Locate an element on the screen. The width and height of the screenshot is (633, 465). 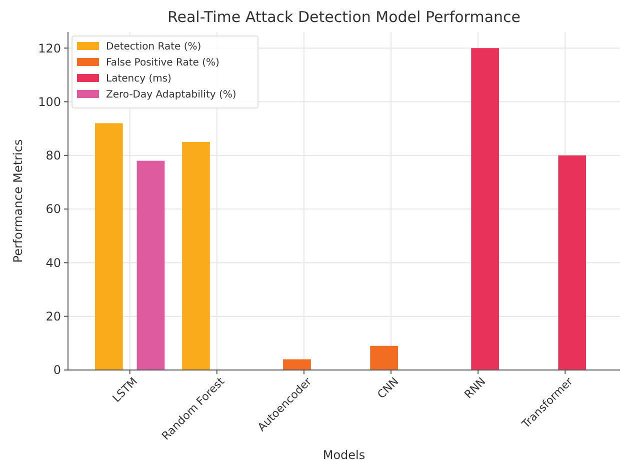
y-tick-label: 120 is located at coordinates (49, 48).